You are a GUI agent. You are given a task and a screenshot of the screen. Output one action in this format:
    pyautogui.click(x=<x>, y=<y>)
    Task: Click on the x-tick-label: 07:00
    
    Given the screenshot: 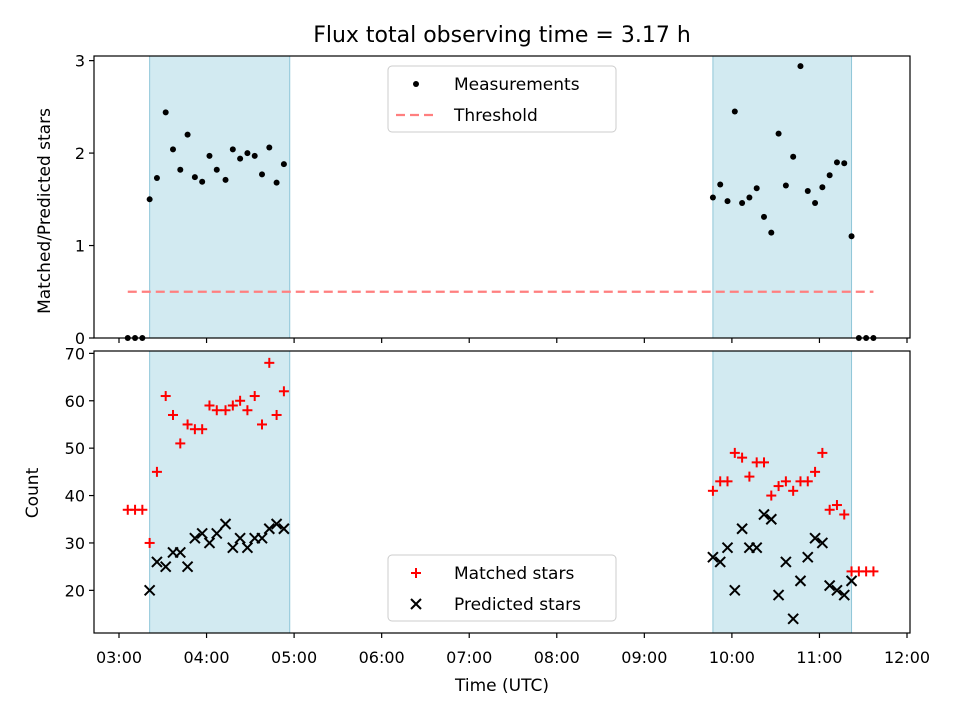 What is the action you would take?
    pyautogui.click(x=469, y=657)
    